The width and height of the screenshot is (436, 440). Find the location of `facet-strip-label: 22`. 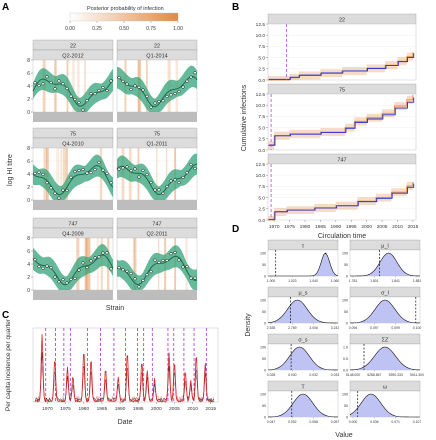

facet-strip-label: 22 is located at coordinates (73, 47).